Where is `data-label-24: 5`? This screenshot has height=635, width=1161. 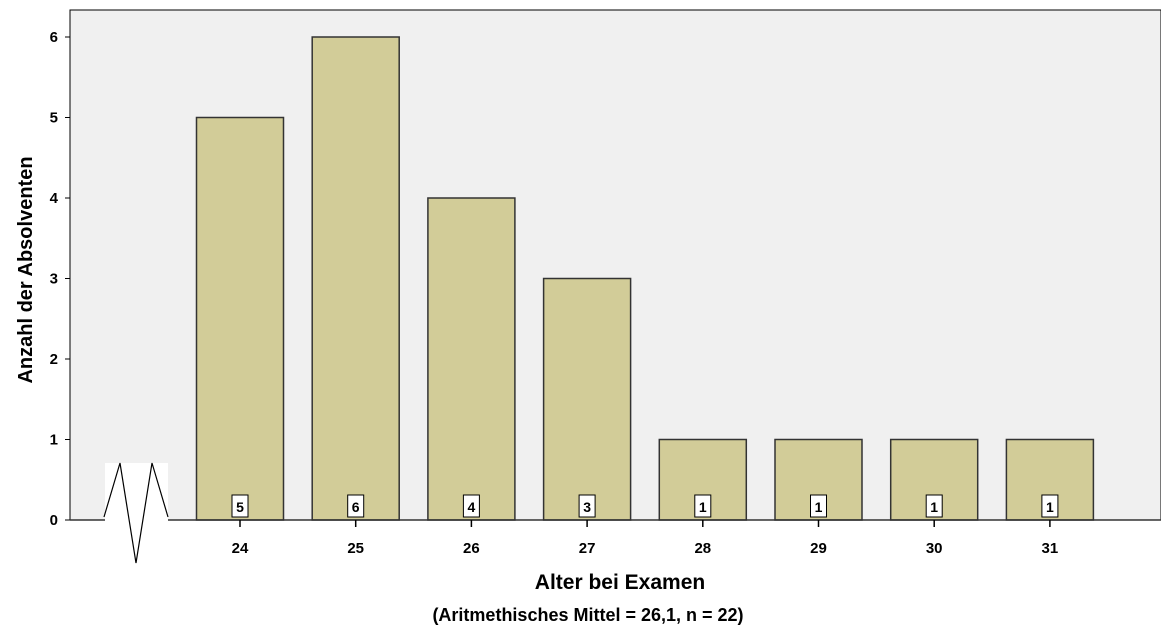 data-label-24: 5 is located at coordinates (240, 507).